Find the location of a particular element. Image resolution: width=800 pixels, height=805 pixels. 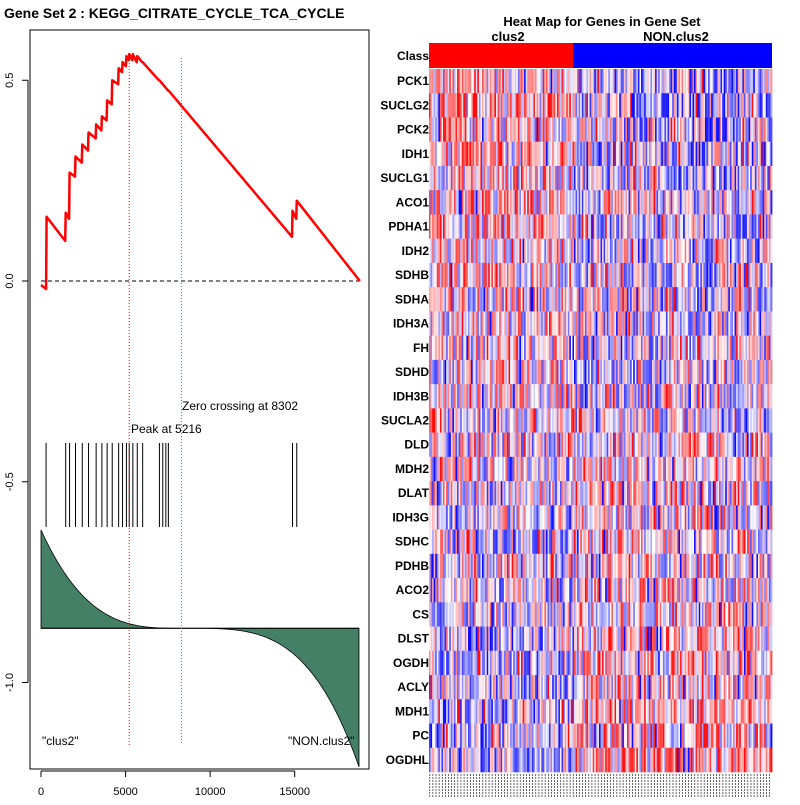

class-row-label: Class is located at coordinates (413, 56).